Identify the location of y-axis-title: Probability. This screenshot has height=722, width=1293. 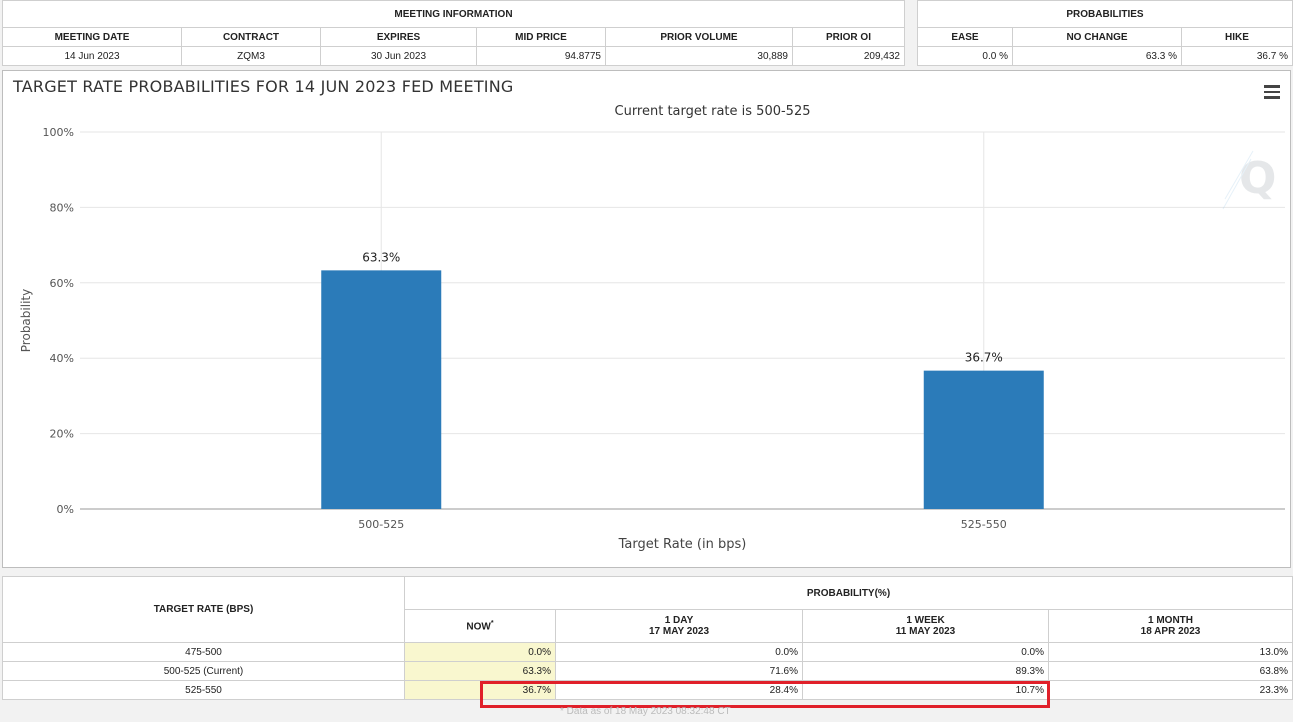
(26, 320).